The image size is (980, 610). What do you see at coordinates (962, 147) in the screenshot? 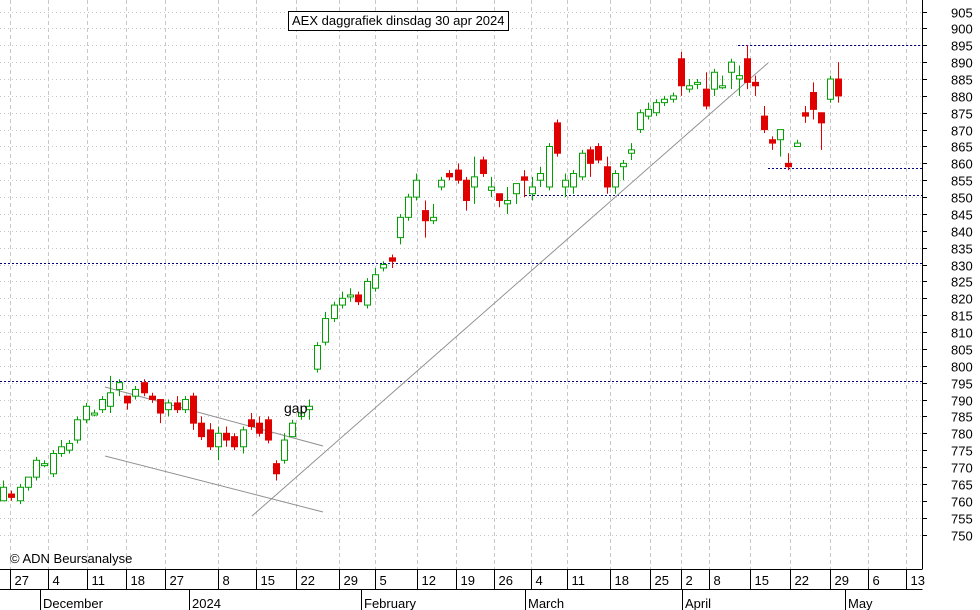
I see `y-tick-label: 865` at bounding box center [962, 147].